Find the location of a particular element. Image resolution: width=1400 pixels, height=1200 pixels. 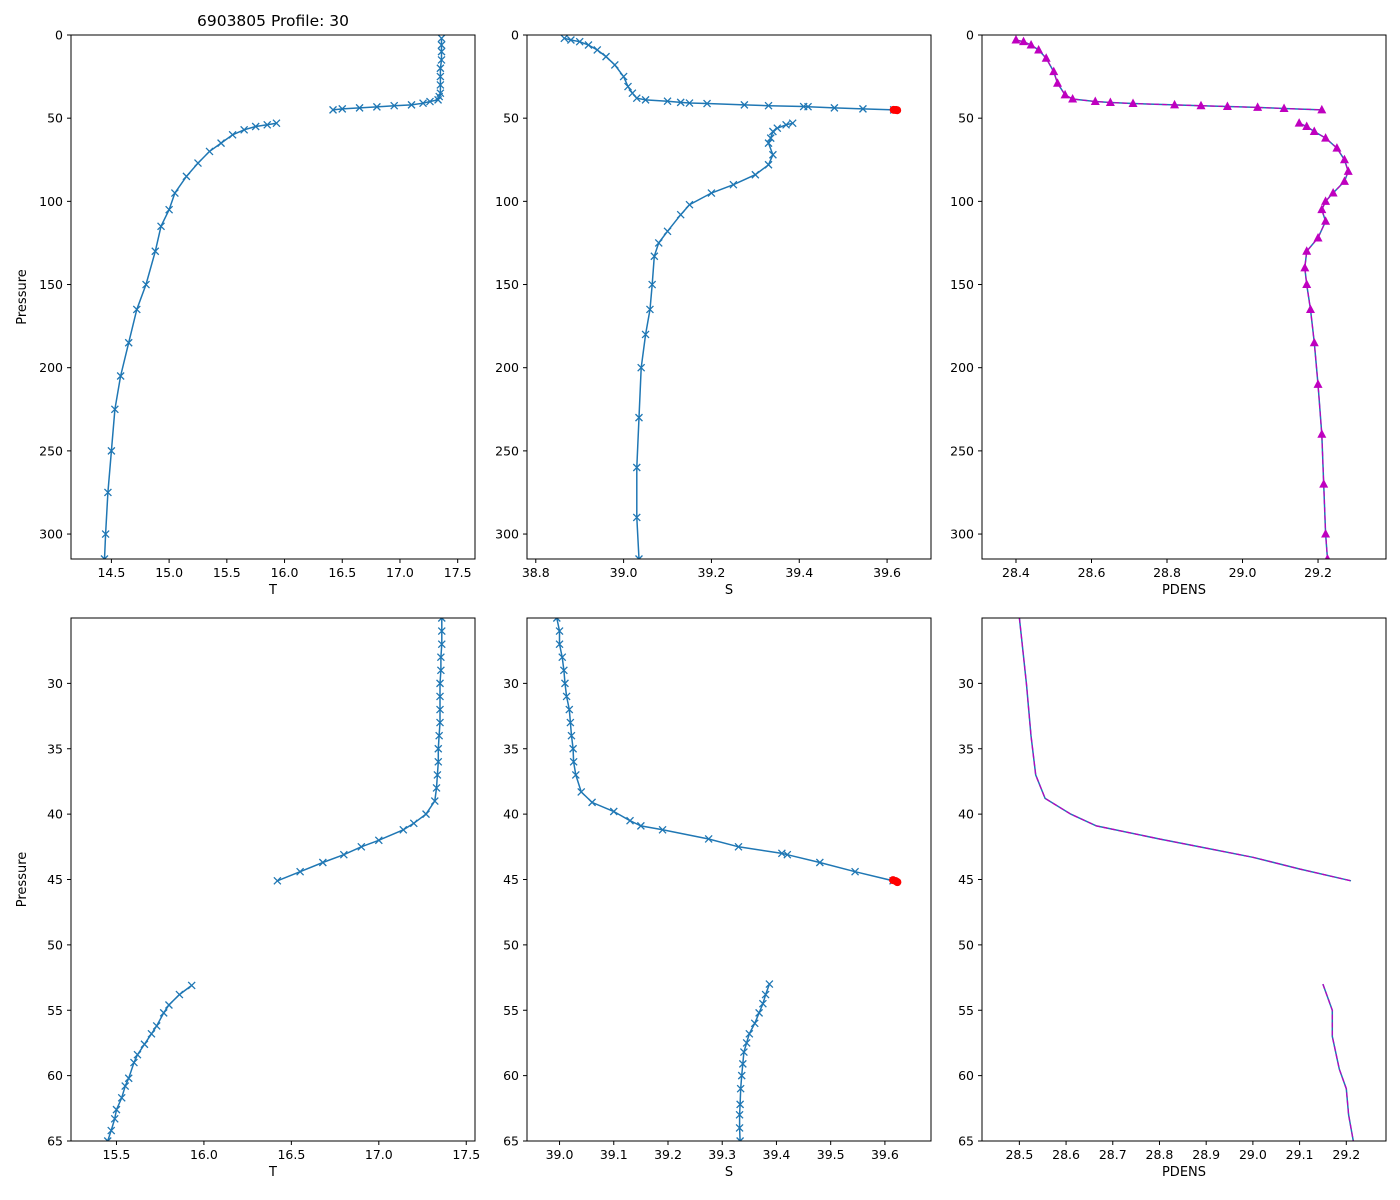

x-tick-label: 39.2 is located at coordinates (712, 572).